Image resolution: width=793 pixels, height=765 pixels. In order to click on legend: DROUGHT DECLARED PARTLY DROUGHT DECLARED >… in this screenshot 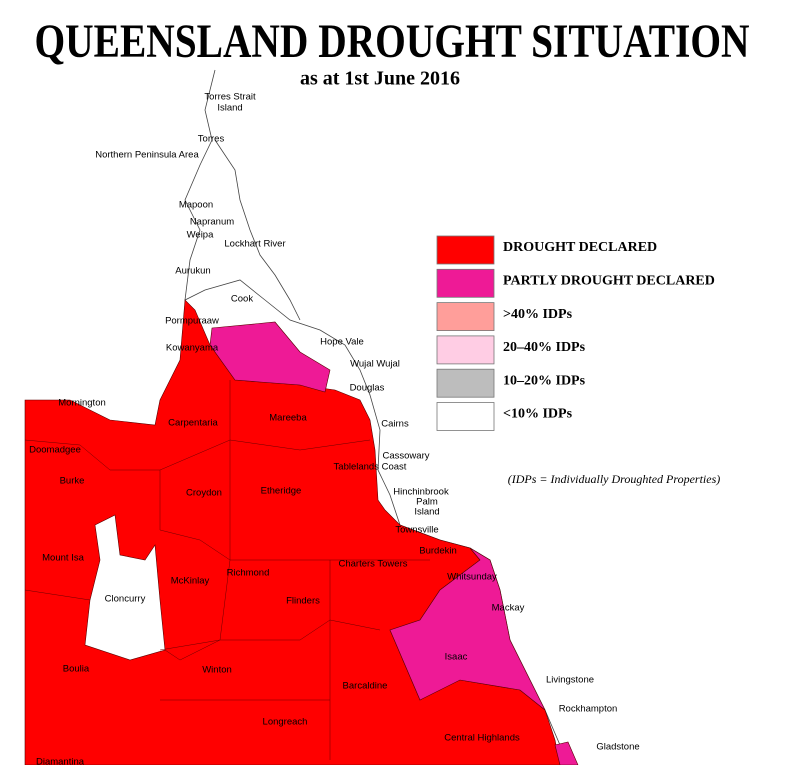, I will do `click(575, 333)`.